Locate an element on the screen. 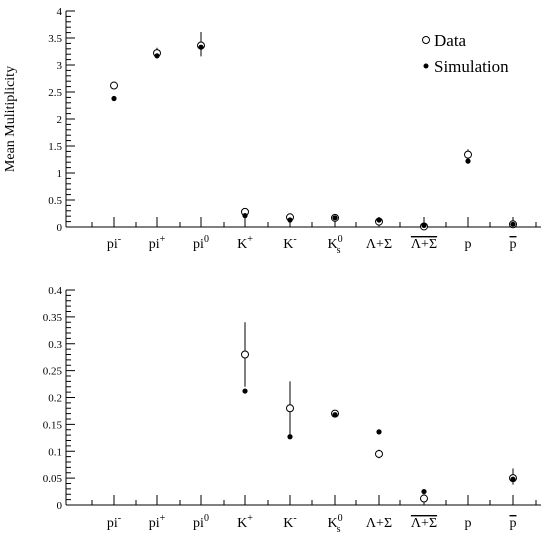  y-tick-label: 0.25 is located at coordinates (53, 372).